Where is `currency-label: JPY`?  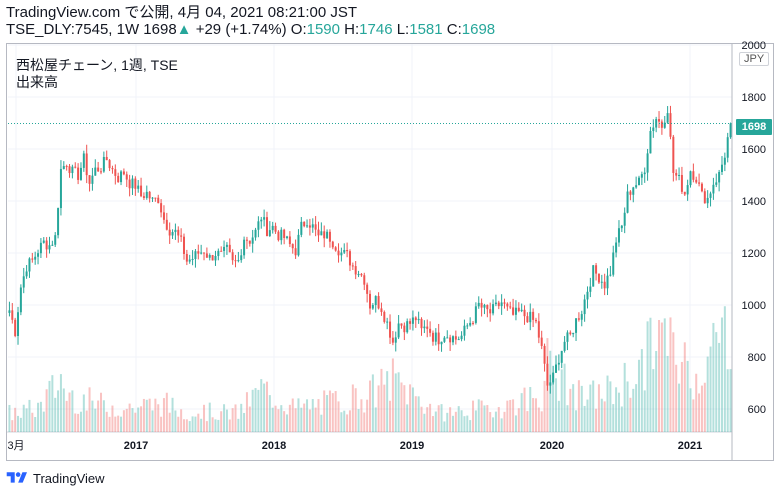 currency-label: JPY is located at coordinates (754, 59).